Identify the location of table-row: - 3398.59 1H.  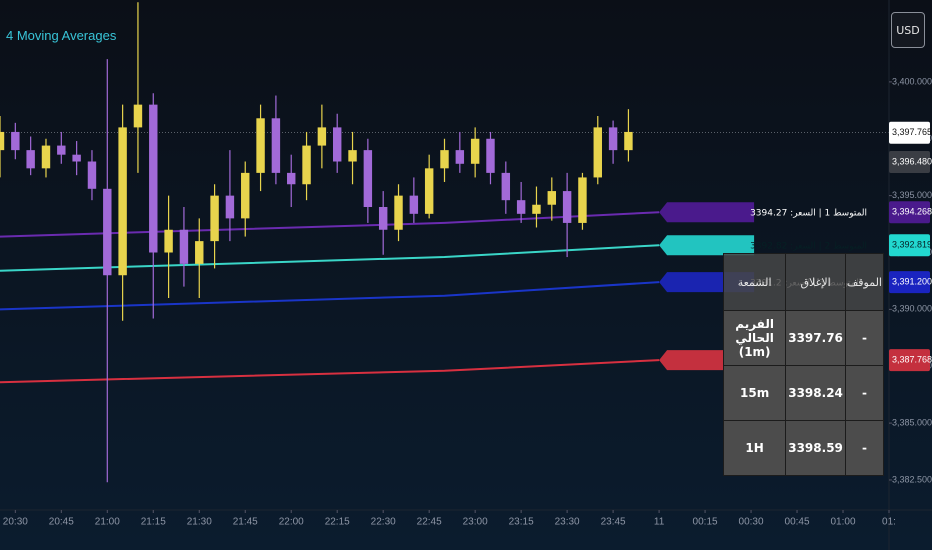
(803, 448).